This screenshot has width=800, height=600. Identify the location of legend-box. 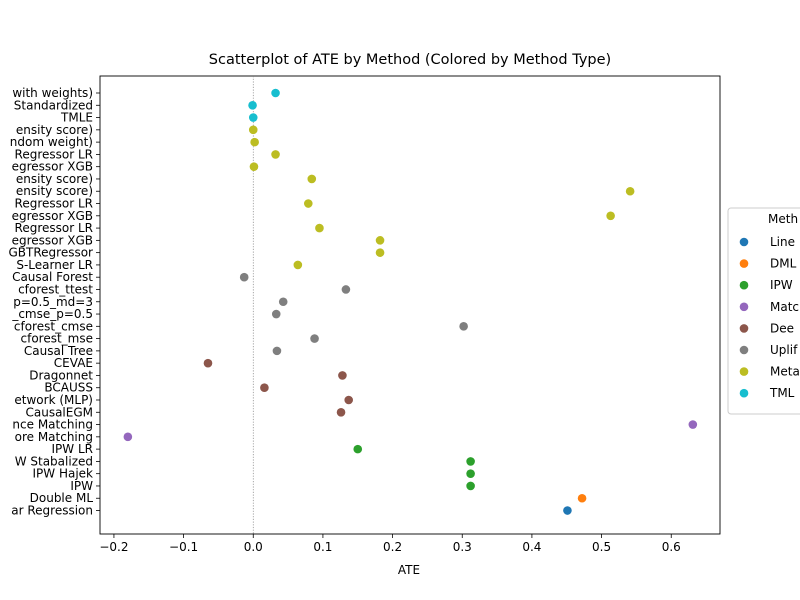
(763, 311).